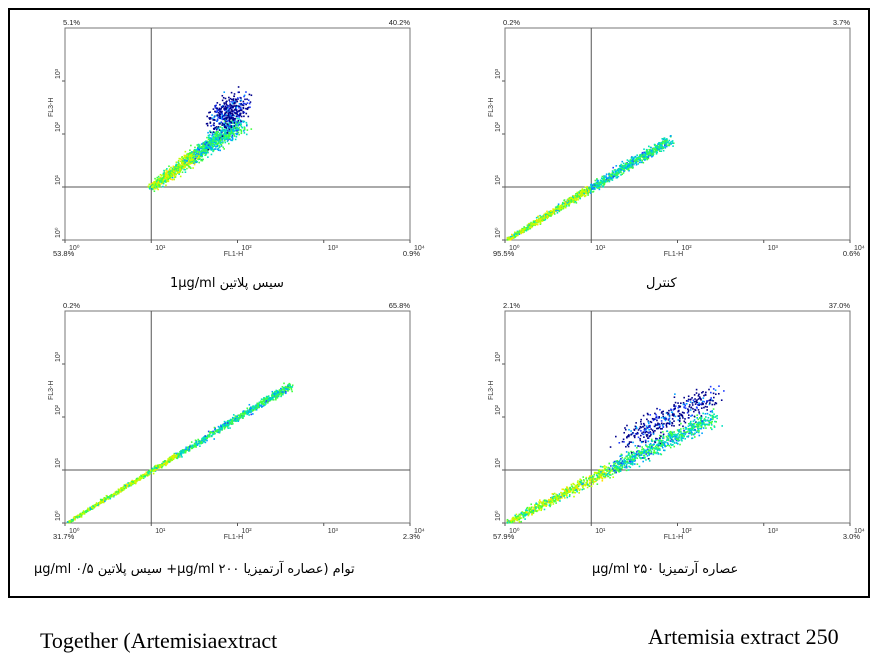  What do you see at coordinates (58, 73) in the screenshot?
I see `y-tick-label: 10³` at bounding box center [58, 73].